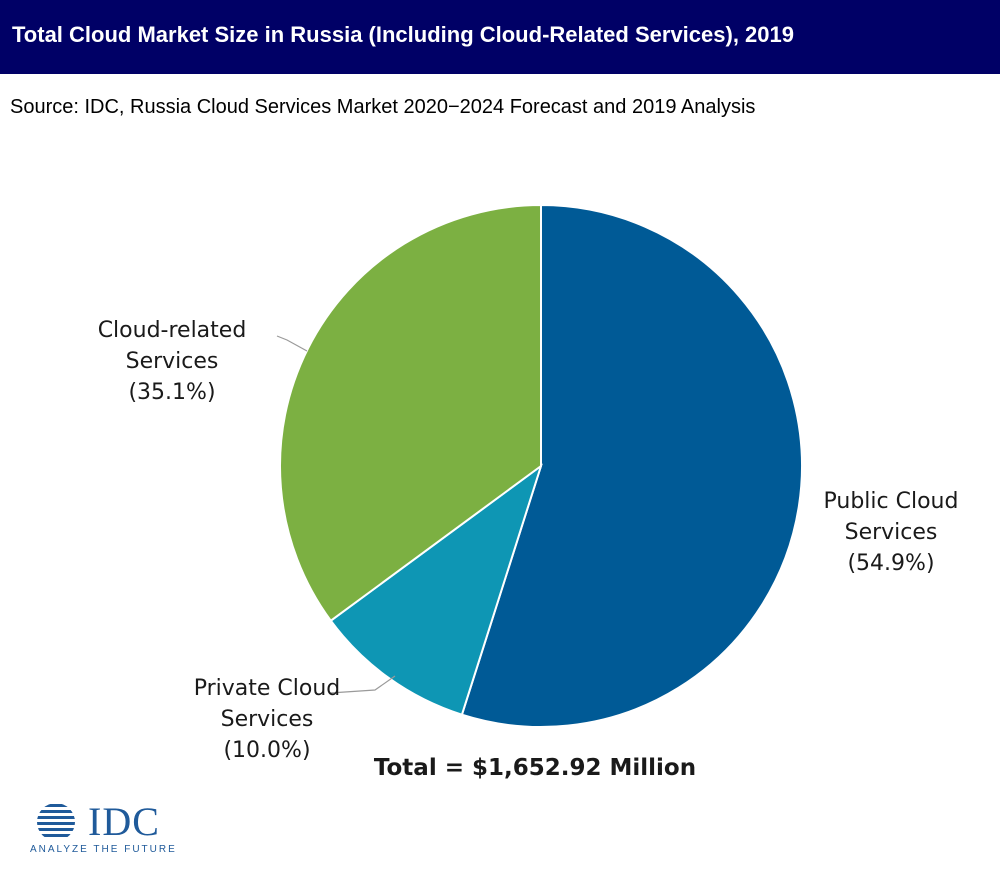 This screenshot has height=884, width=1000. I want to click on label-private-cloud-leader, so click(362, 684).